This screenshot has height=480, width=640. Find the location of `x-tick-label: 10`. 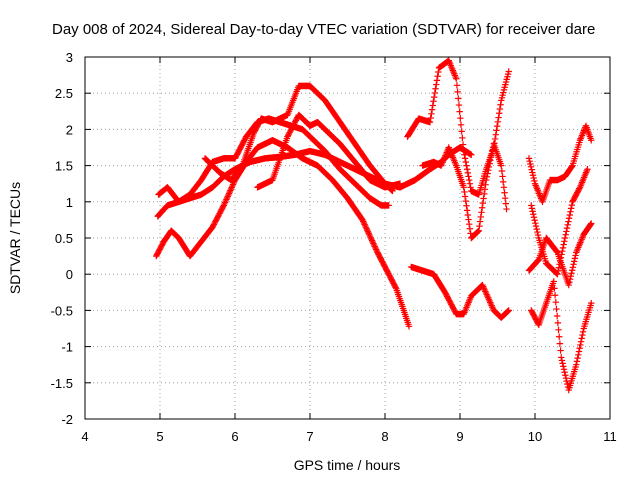

x-tick-label: 10 is located at coordinates (535, 436).